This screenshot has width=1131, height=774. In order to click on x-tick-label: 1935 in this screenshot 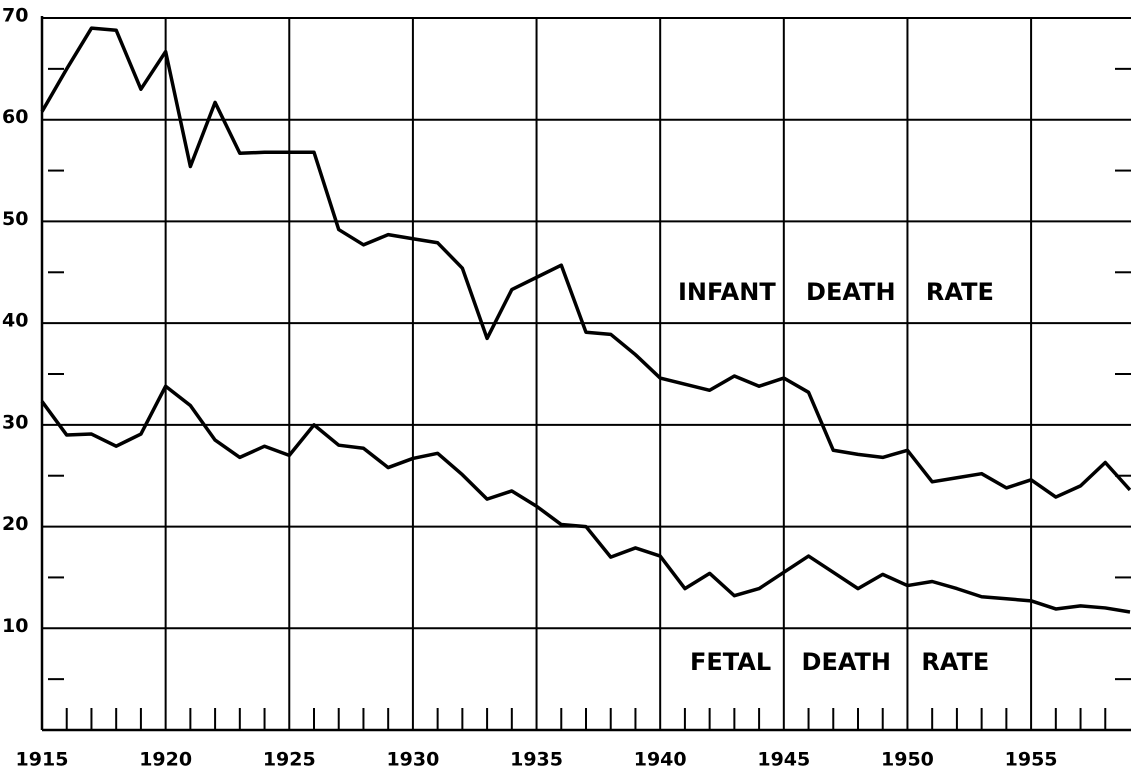, I will do `click(536, 760)`.